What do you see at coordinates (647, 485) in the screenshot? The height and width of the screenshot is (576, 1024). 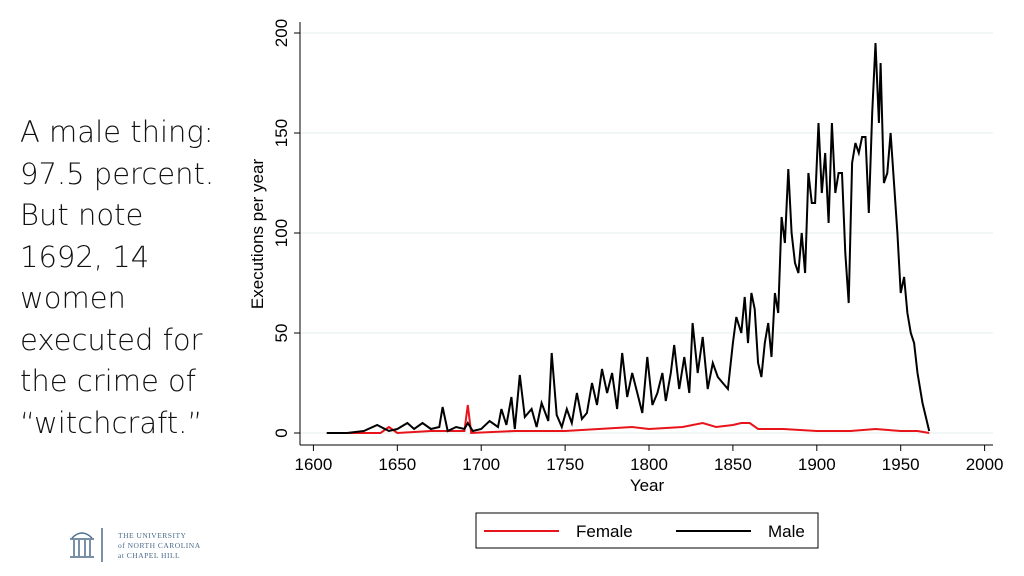 I see `x-axis-label: Year` at bounding box center [647, 485].